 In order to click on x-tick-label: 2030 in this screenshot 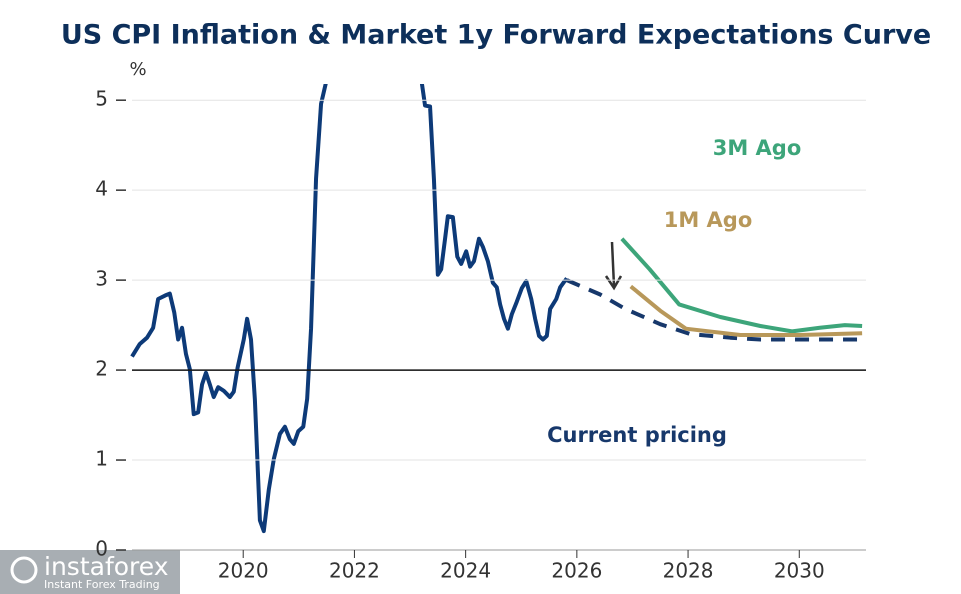, I will do `click(799, 571)`.